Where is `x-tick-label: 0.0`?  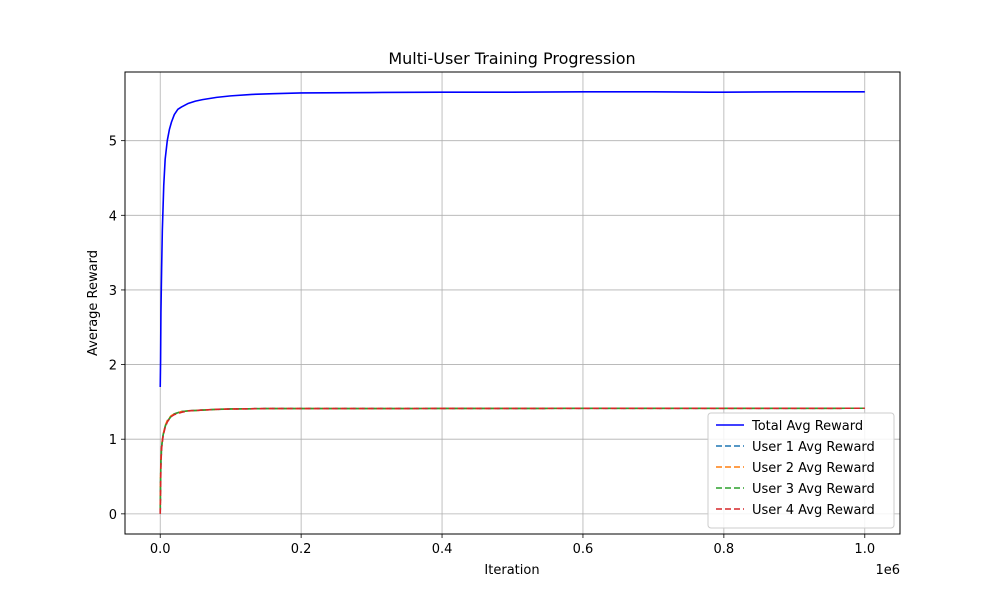
x-tick-label: 0.0 is located at coordinates (160, 549).